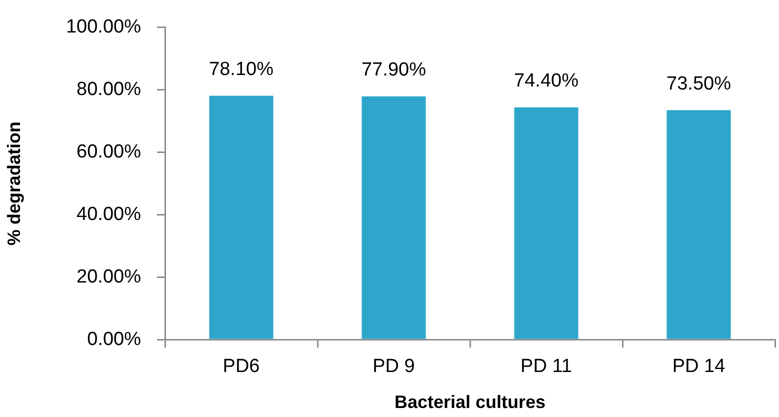  Describe the element at coordinates (699, 83) in the screenshot. I see `data-label: 73.50%` at that location.